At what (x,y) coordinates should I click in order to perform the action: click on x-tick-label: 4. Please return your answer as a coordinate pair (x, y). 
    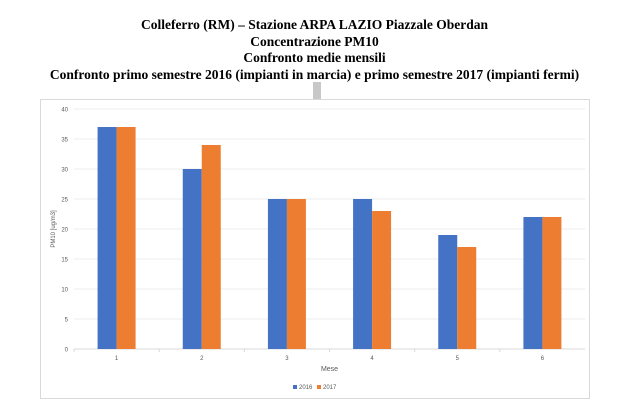
    Looking at the image, I should click on (372, 359).